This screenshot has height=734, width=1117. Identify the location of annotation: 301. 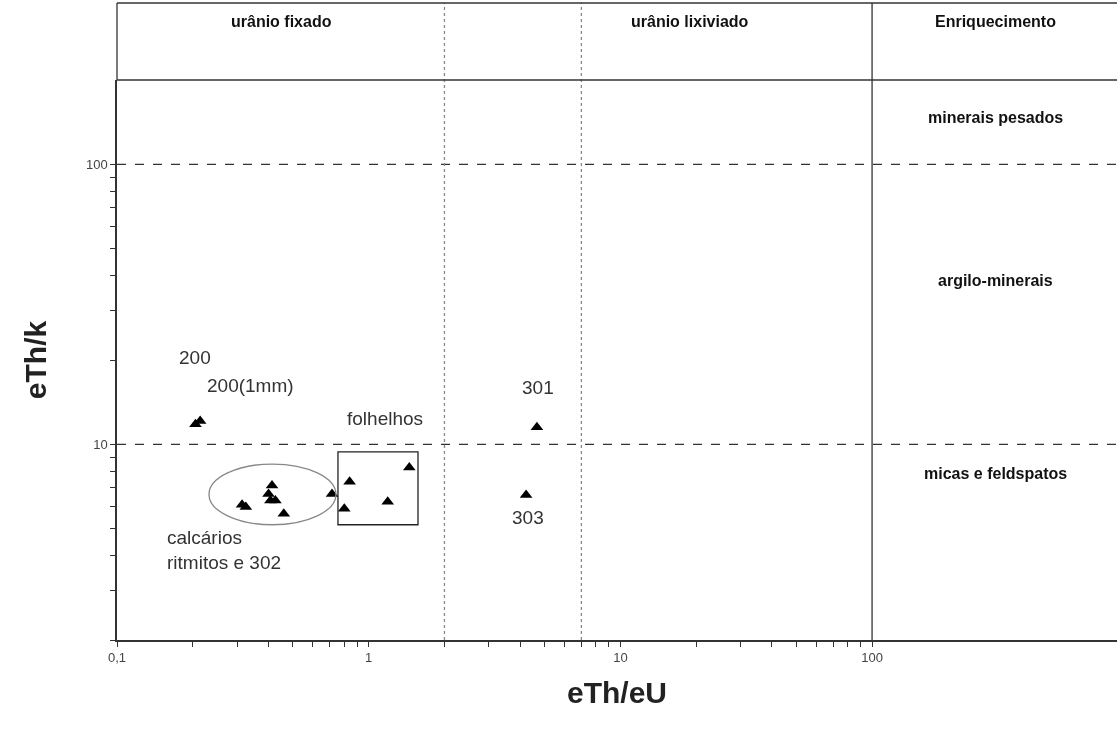
(538, 387).